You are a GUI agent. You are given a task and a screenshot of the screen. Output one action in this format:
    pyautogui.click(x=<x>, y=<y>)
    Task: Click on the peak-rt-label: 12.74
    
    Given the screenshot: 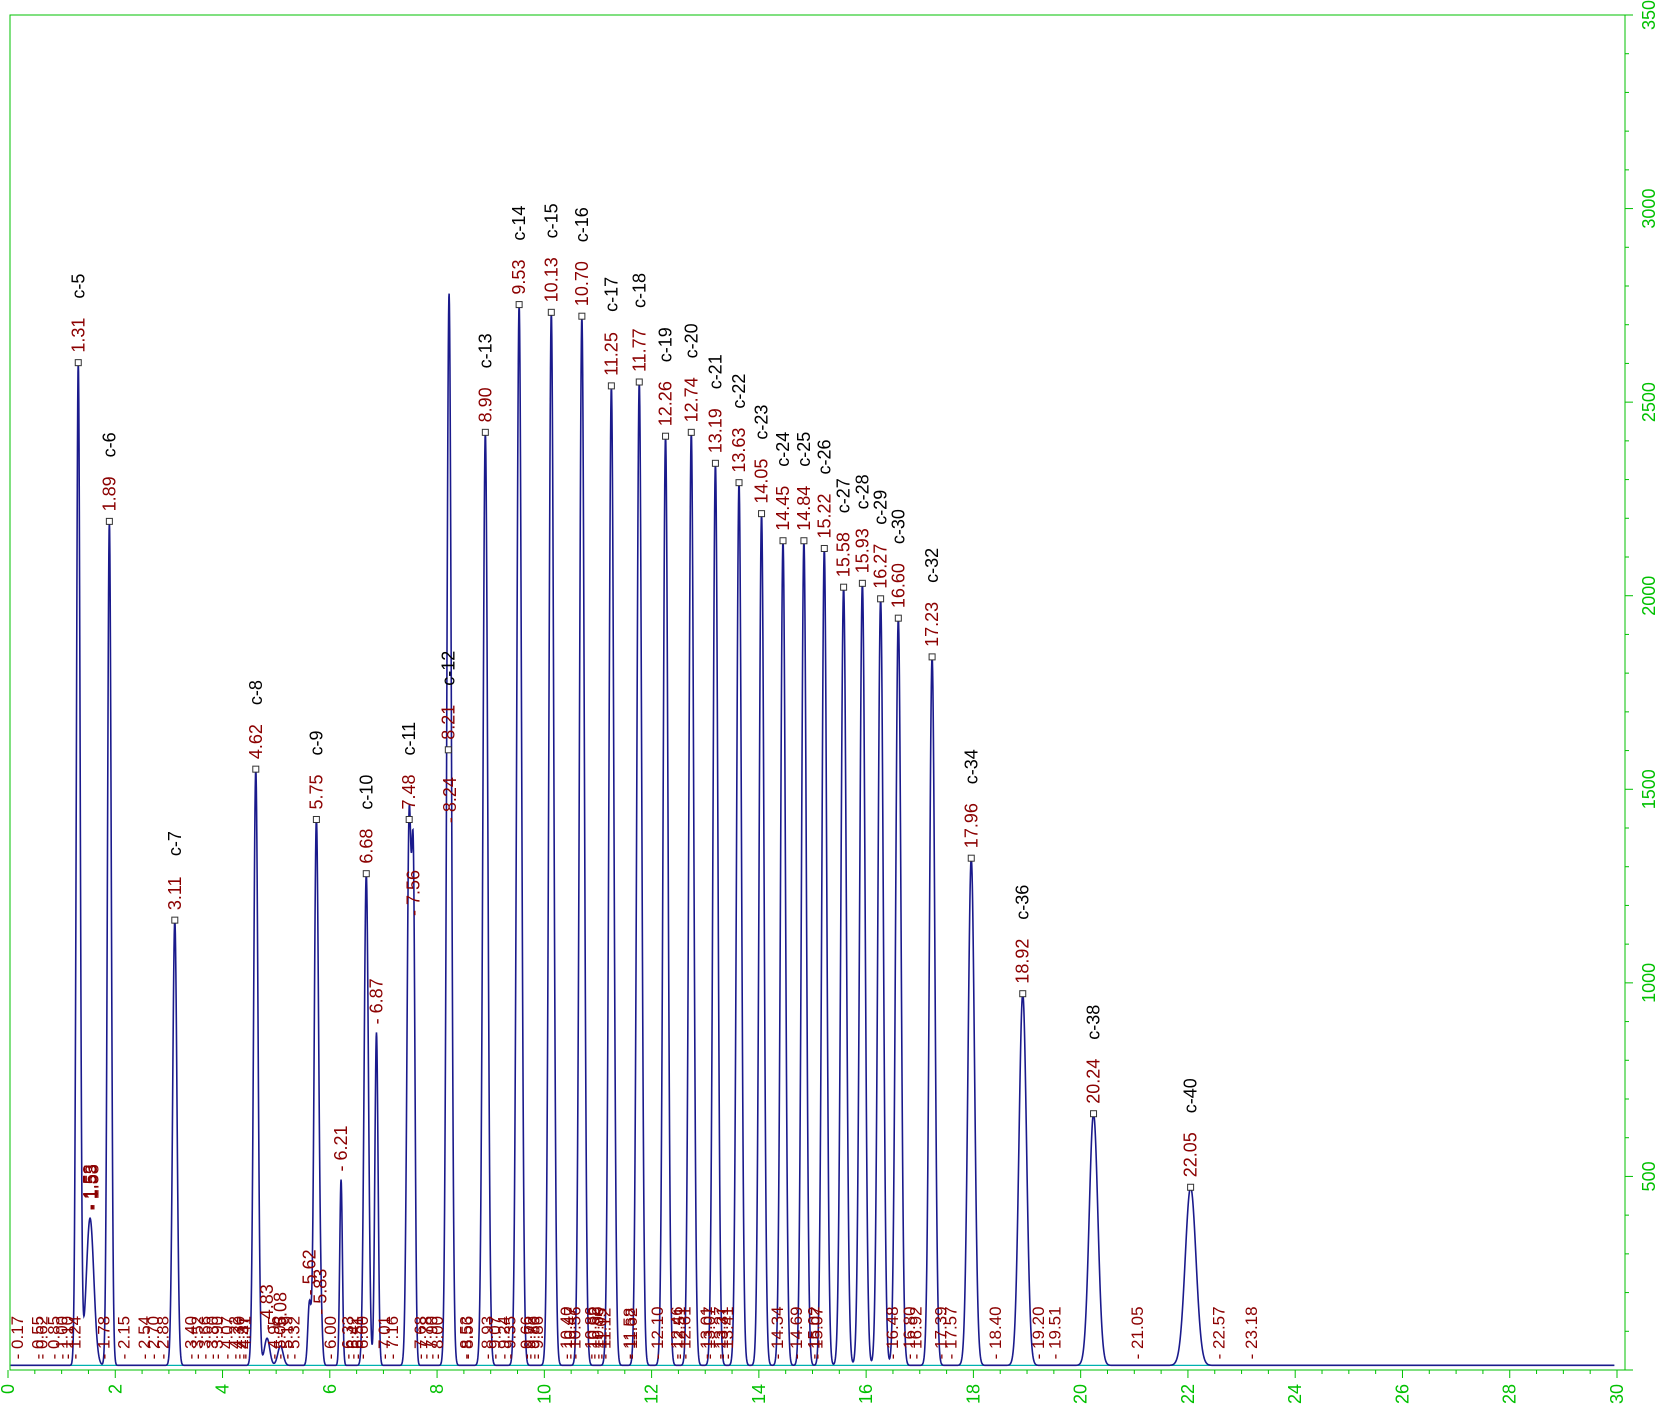 What is the action you would take?
    pyautogui.click(x=691, y=399)
    